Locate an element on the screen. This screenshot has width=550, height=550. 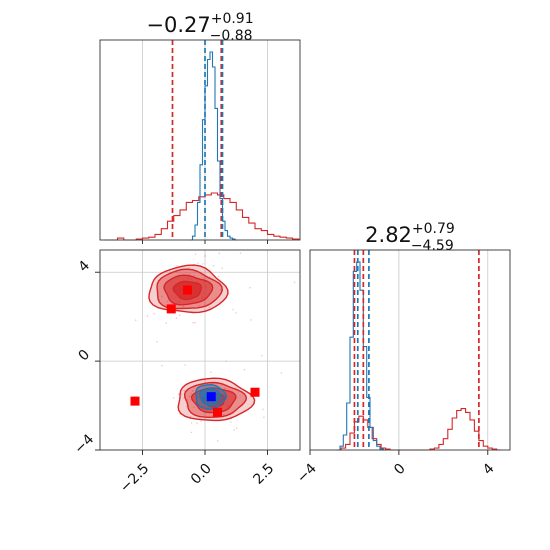
joint-ytick-label: −4 is located at coordinates (84, 444).